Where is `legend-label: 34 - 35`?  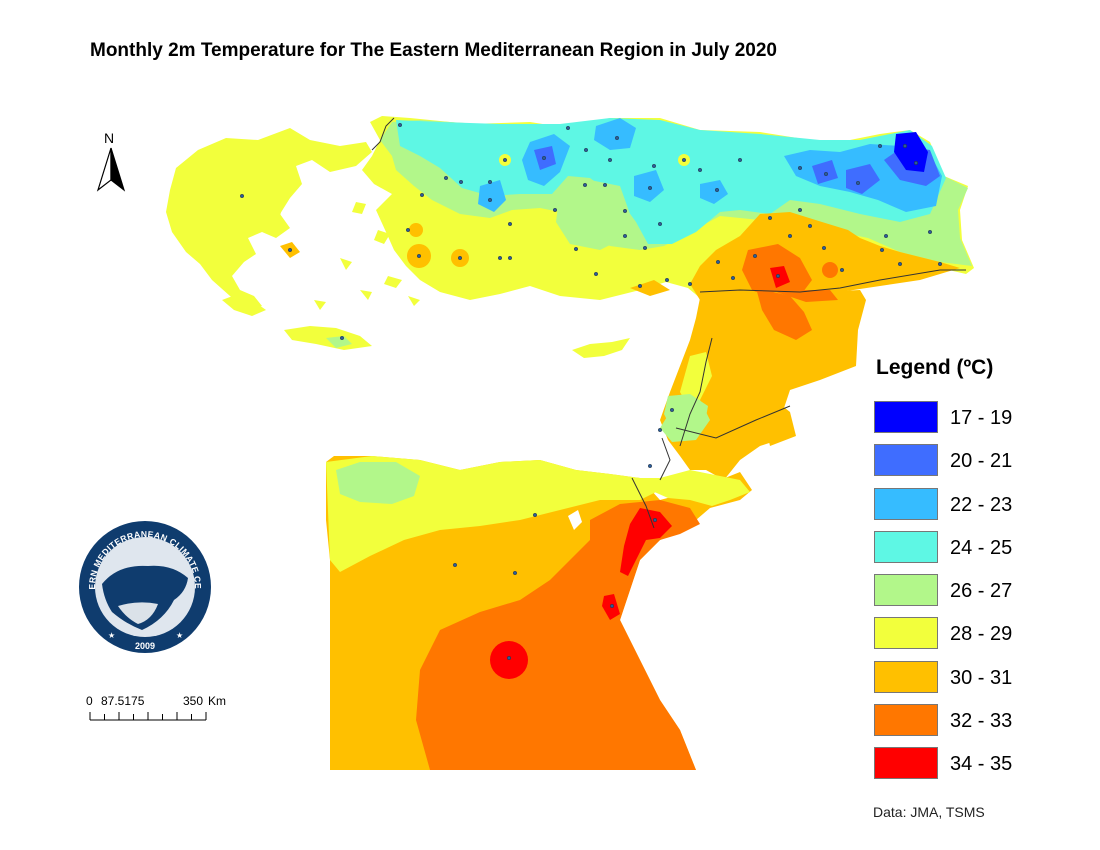
legend-label: 34 - 35 is located at coordinates (981, 764).